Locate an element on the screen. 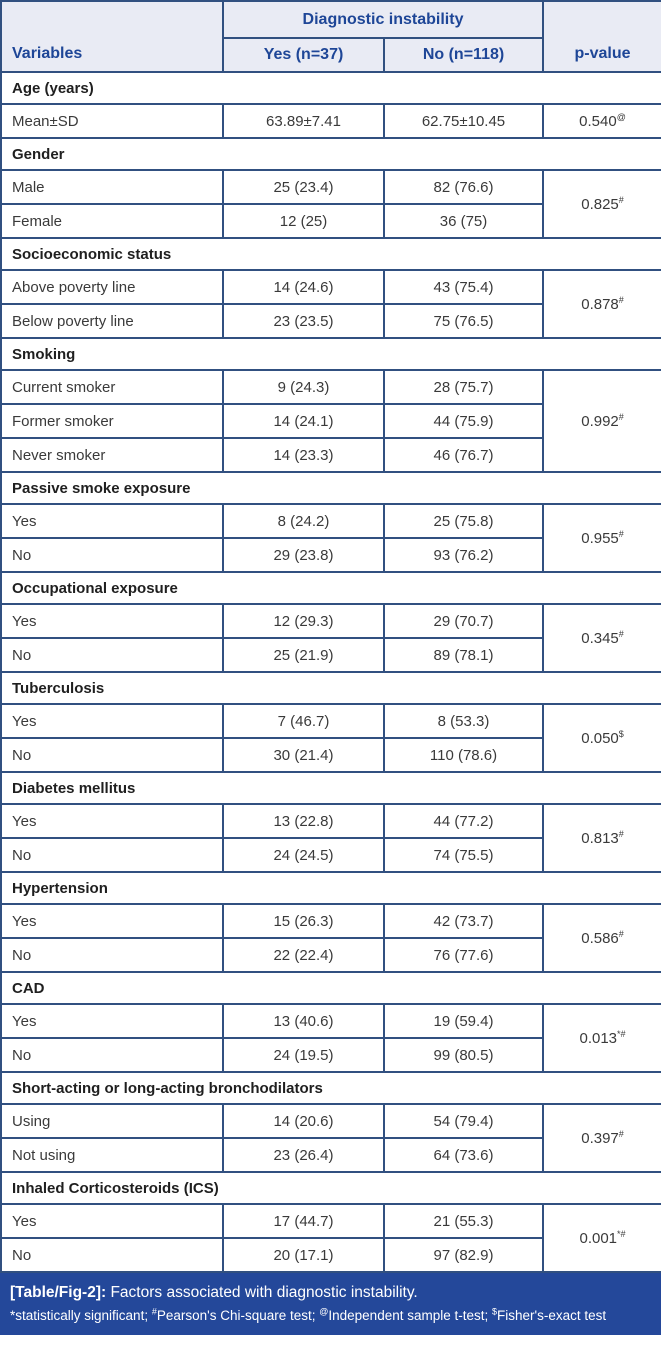 This screenshot has width=661, height=1353. p-value-superscript: @ is located at coordinates (621, 116).